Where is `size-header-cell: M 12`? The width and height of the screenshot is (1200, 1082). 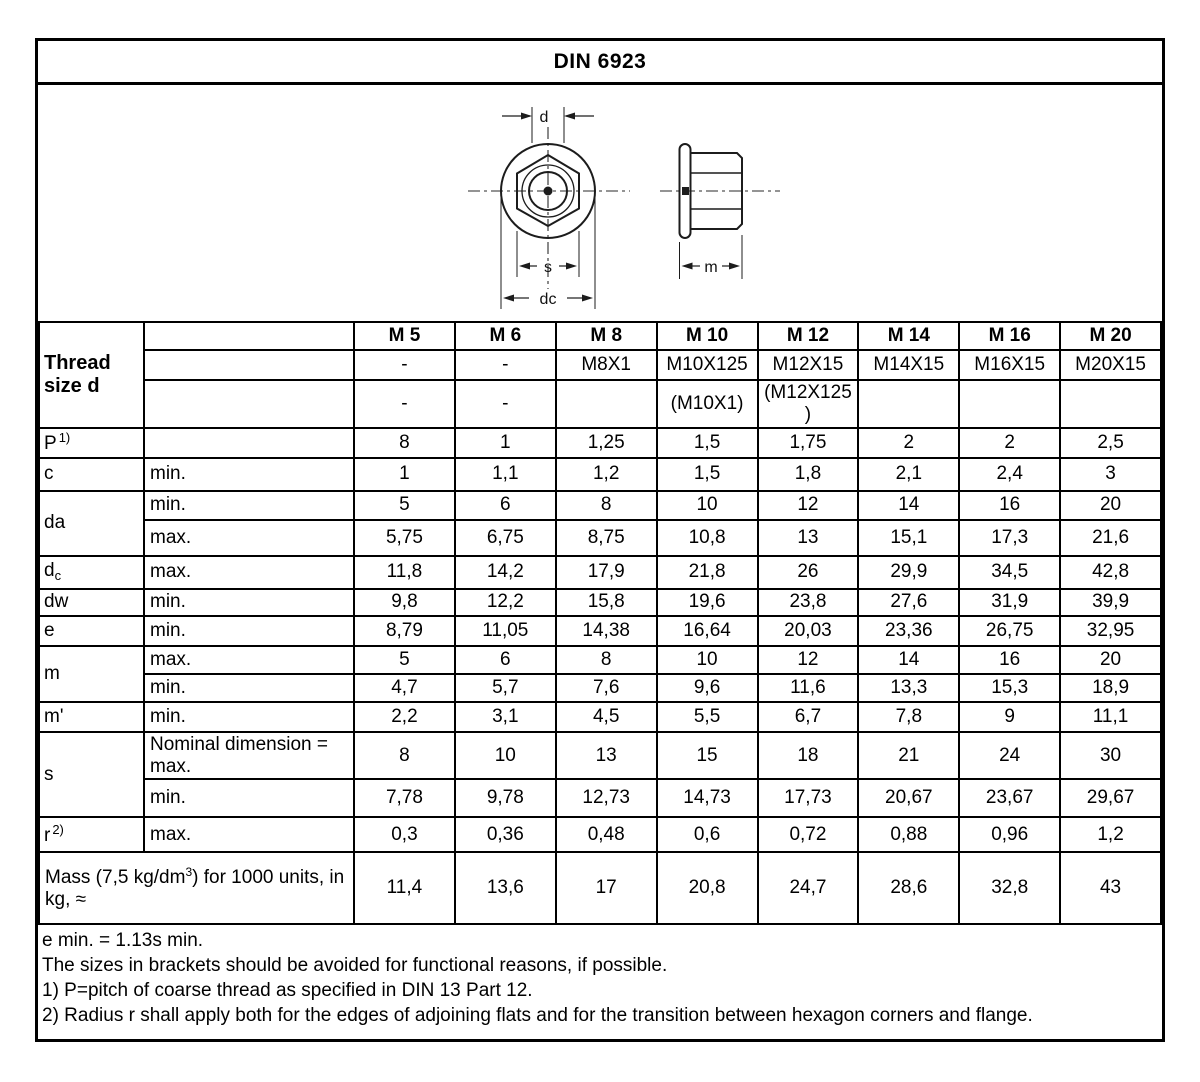
size-header-cell: M 12 is located at coordinates (808, 336).